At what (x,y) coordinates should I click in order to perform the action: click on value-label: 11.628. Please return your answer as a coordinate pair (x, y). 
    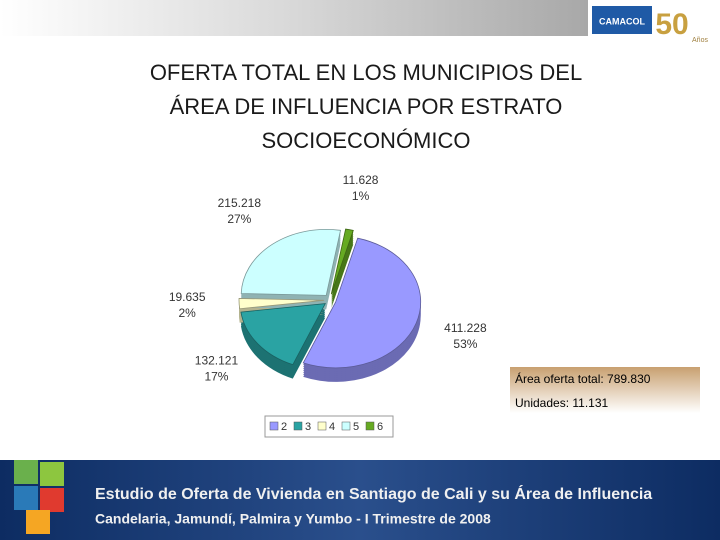
    Looking at the image, I should click on (361, 180).